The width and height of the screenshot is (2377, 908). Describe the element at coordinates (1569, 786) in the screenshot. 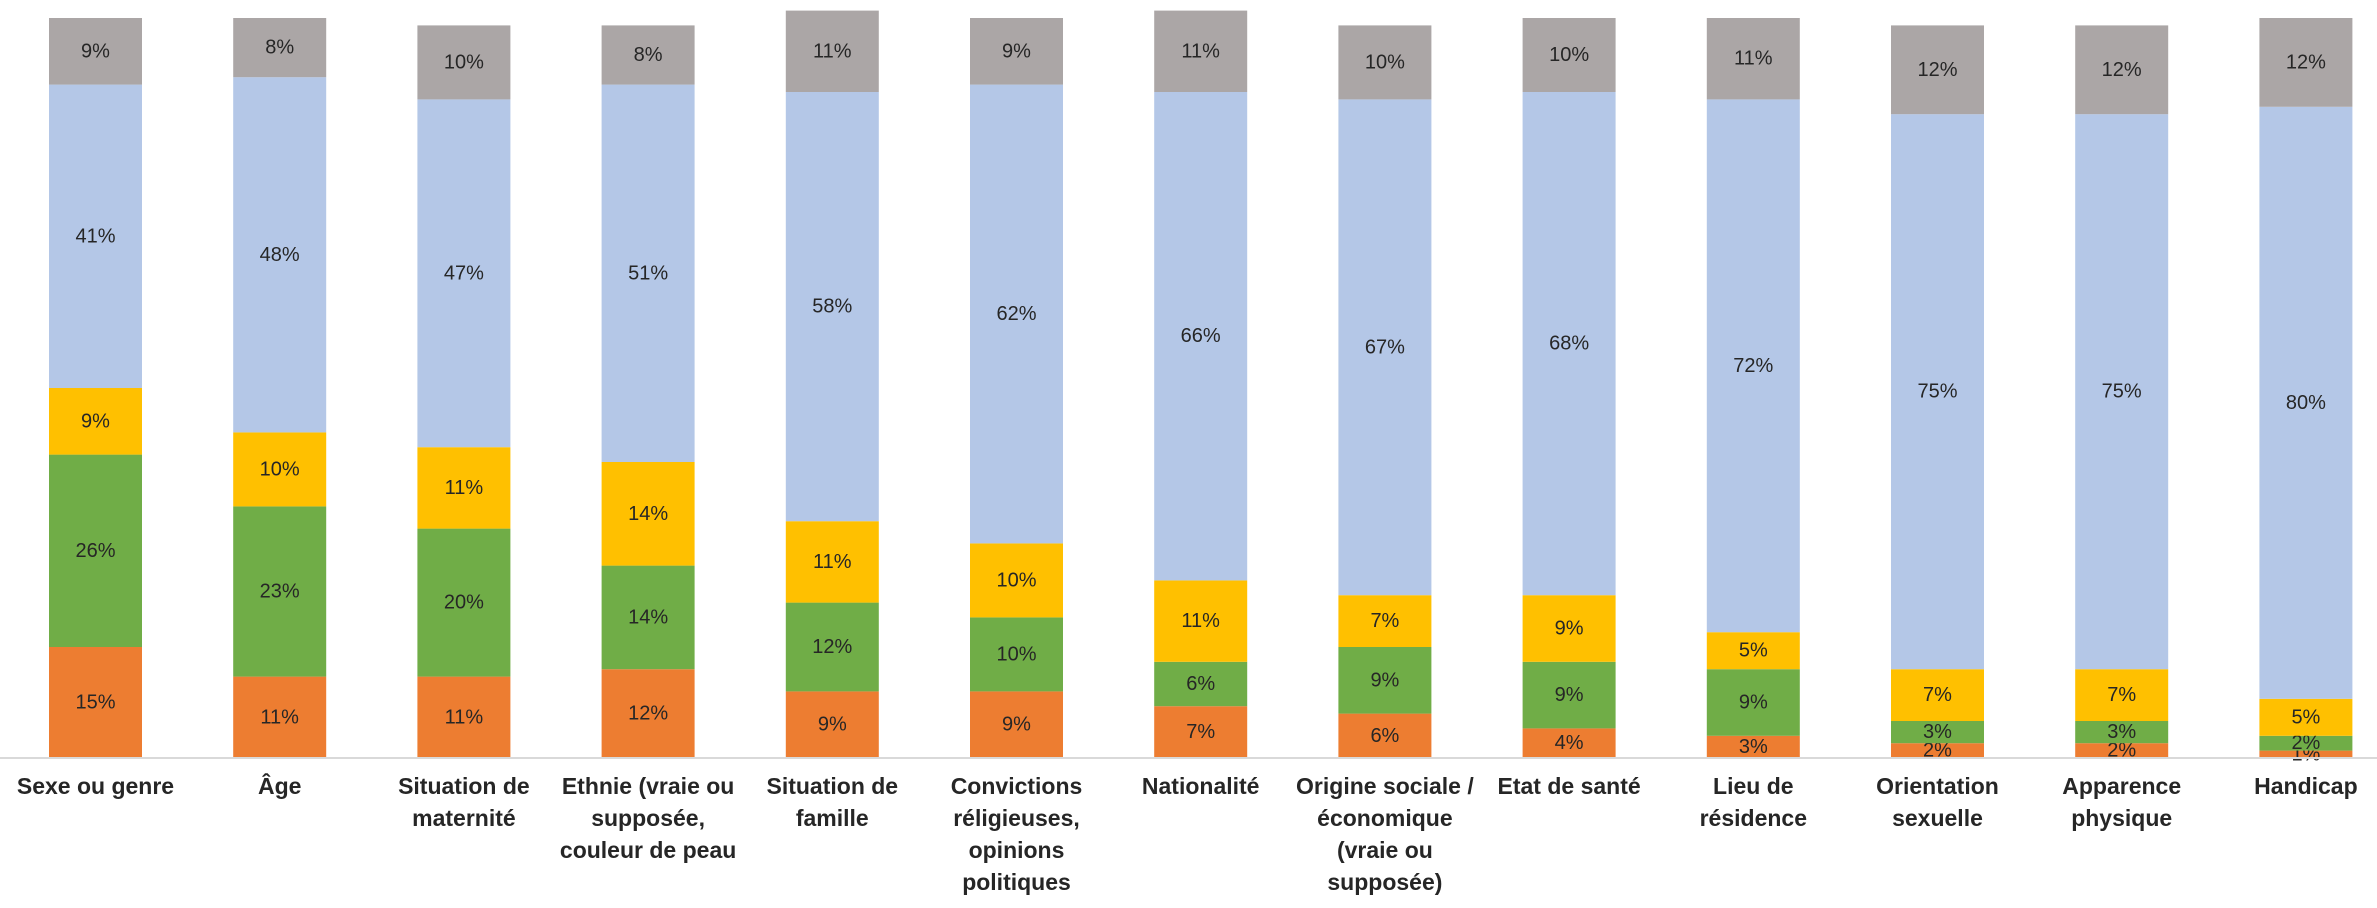

I see `category-label-line: Etat de santé` at that location.